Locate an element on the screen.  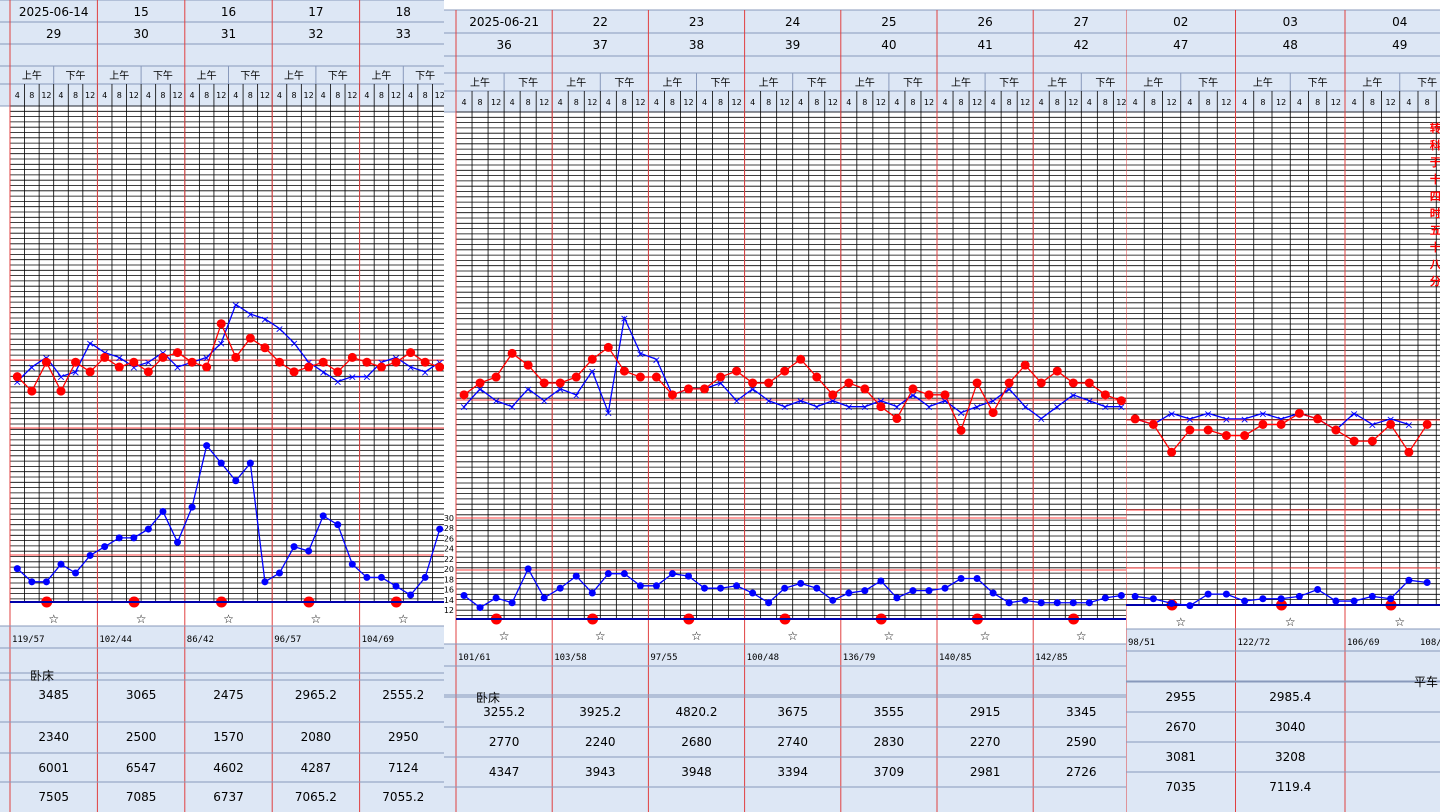
day-number: 29 is located at coordinates (53, 34).